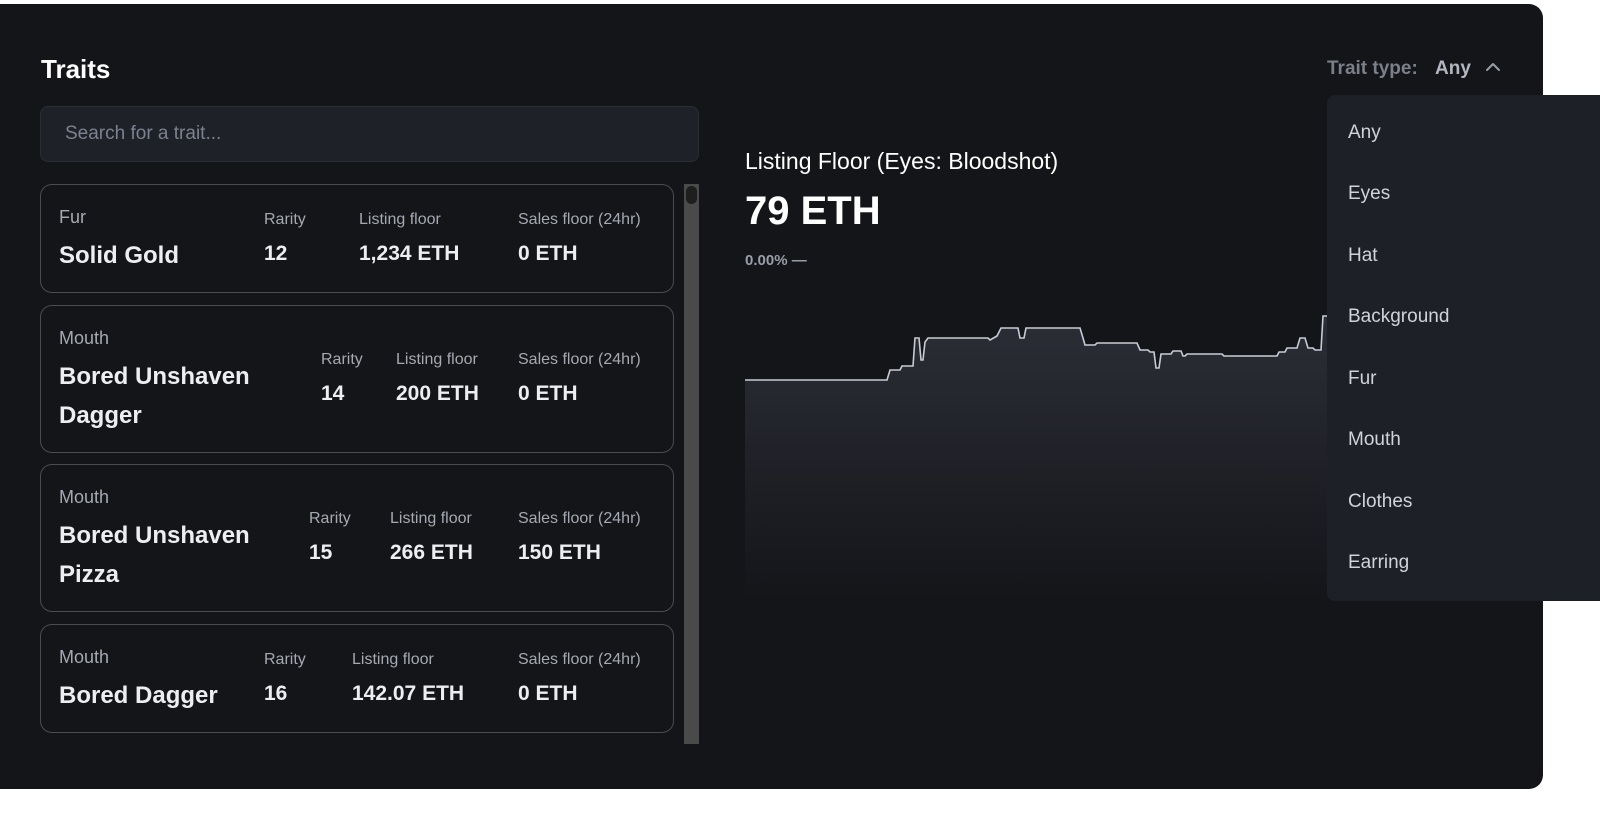 The image size is (1600, 819). Describe the element at coordinates (1380, 501) in the screenshot. I see `dropdown-option-clothes: Clothes` at that location.